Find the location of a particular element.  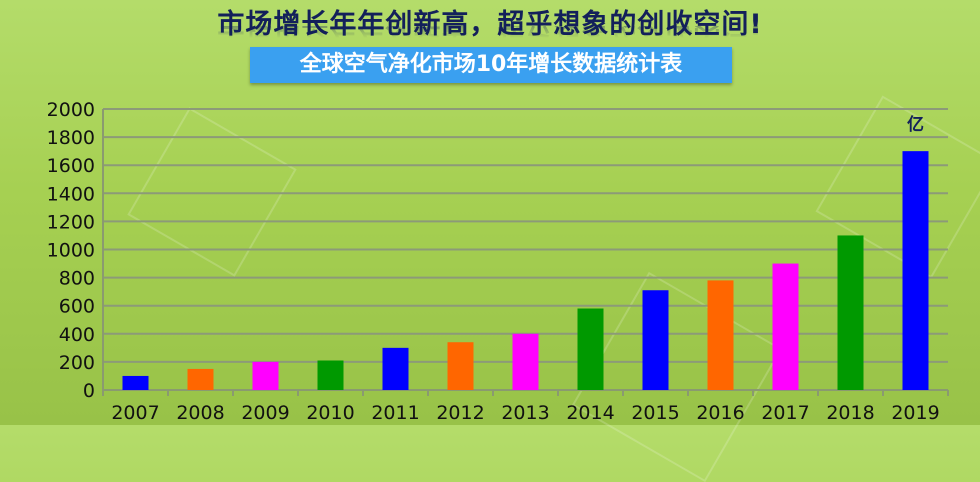

bar-2010 is located at coordinates (330, 375).